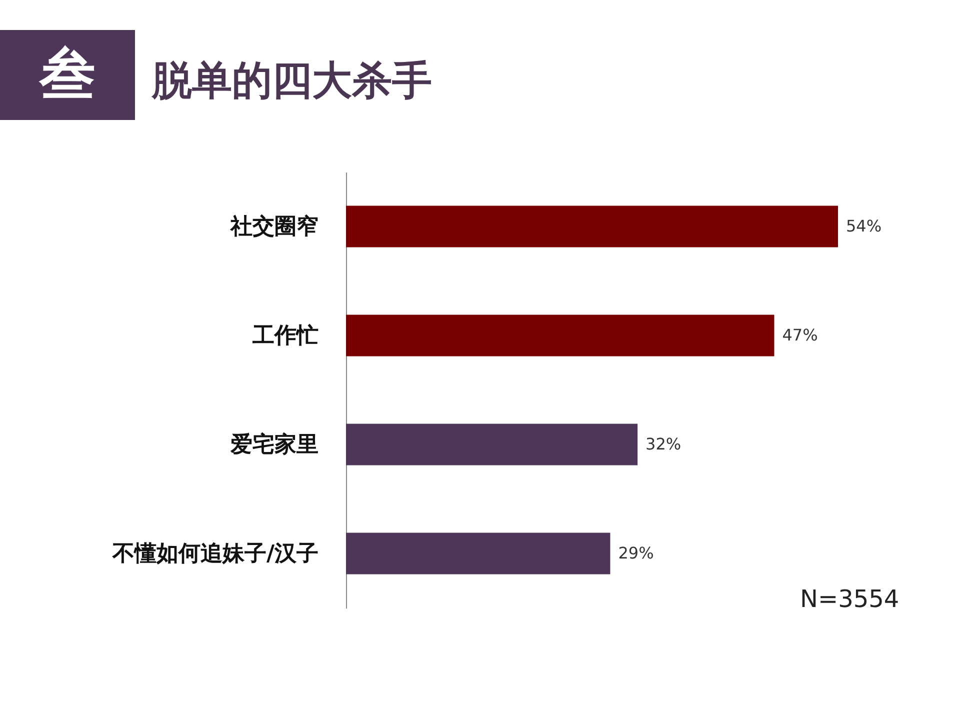 Image resolution: width=960 pixels, height=720 pixels. I want to click on chart-title: 脱单的四大杀手, so click(292, 81).